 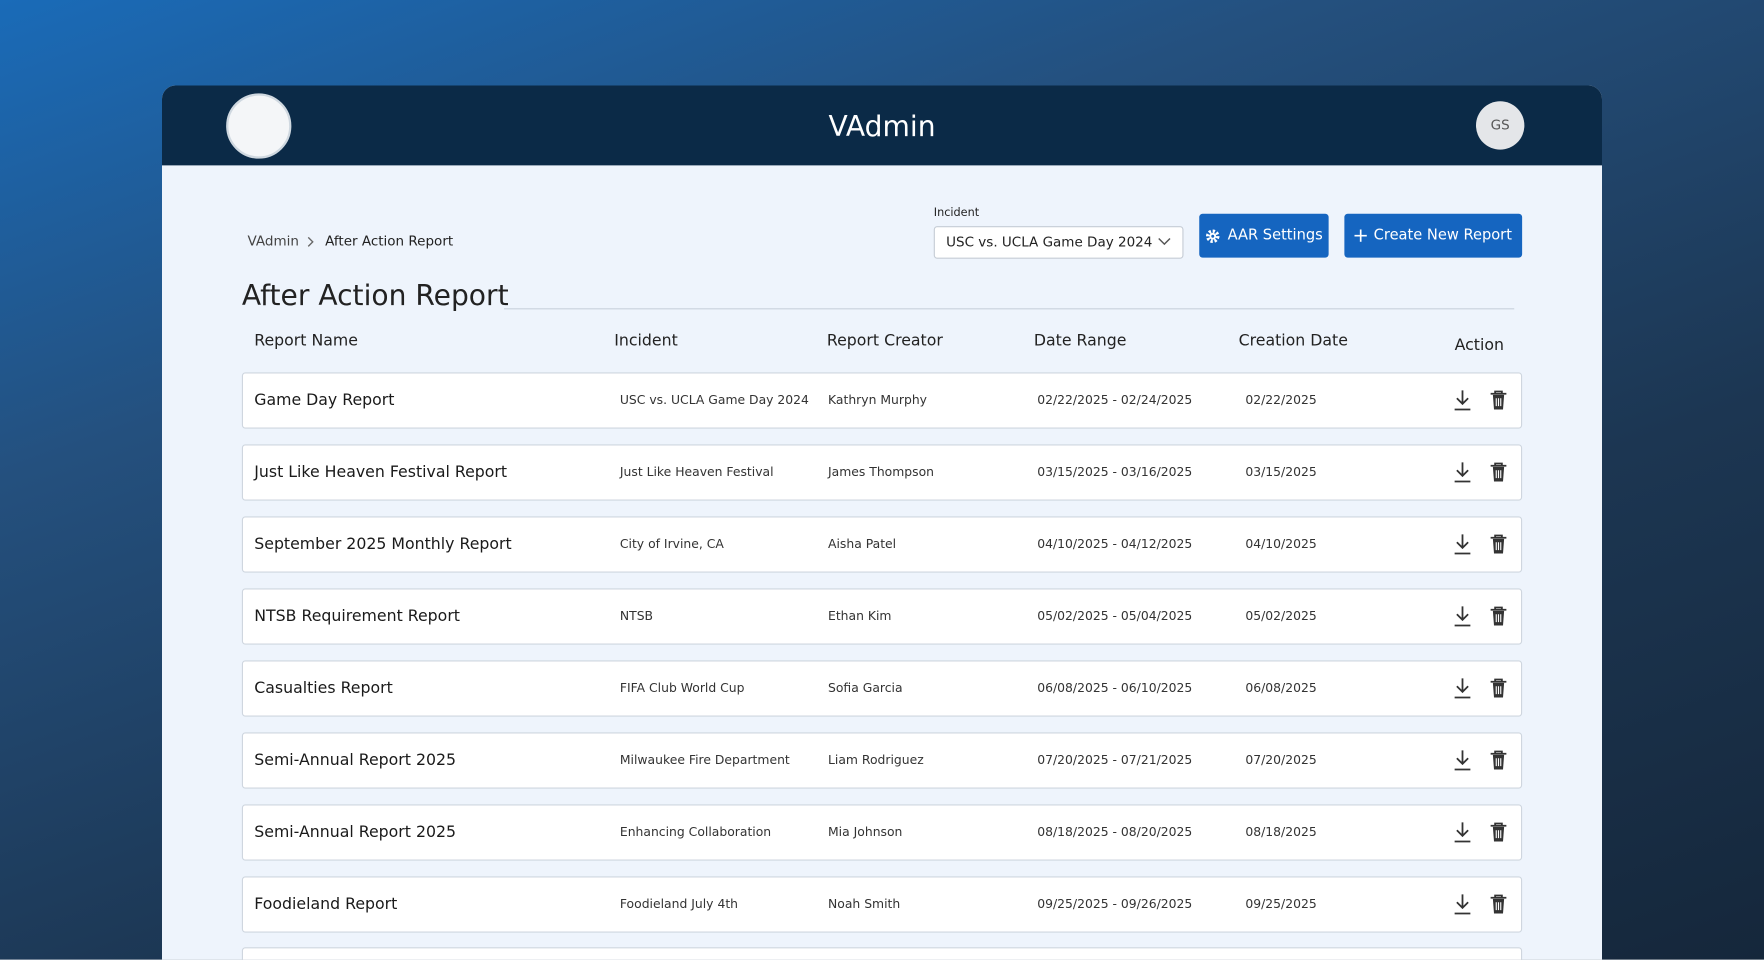 I want to click on breadcrumb-current: After Action Report, so click(x=389, y=240).